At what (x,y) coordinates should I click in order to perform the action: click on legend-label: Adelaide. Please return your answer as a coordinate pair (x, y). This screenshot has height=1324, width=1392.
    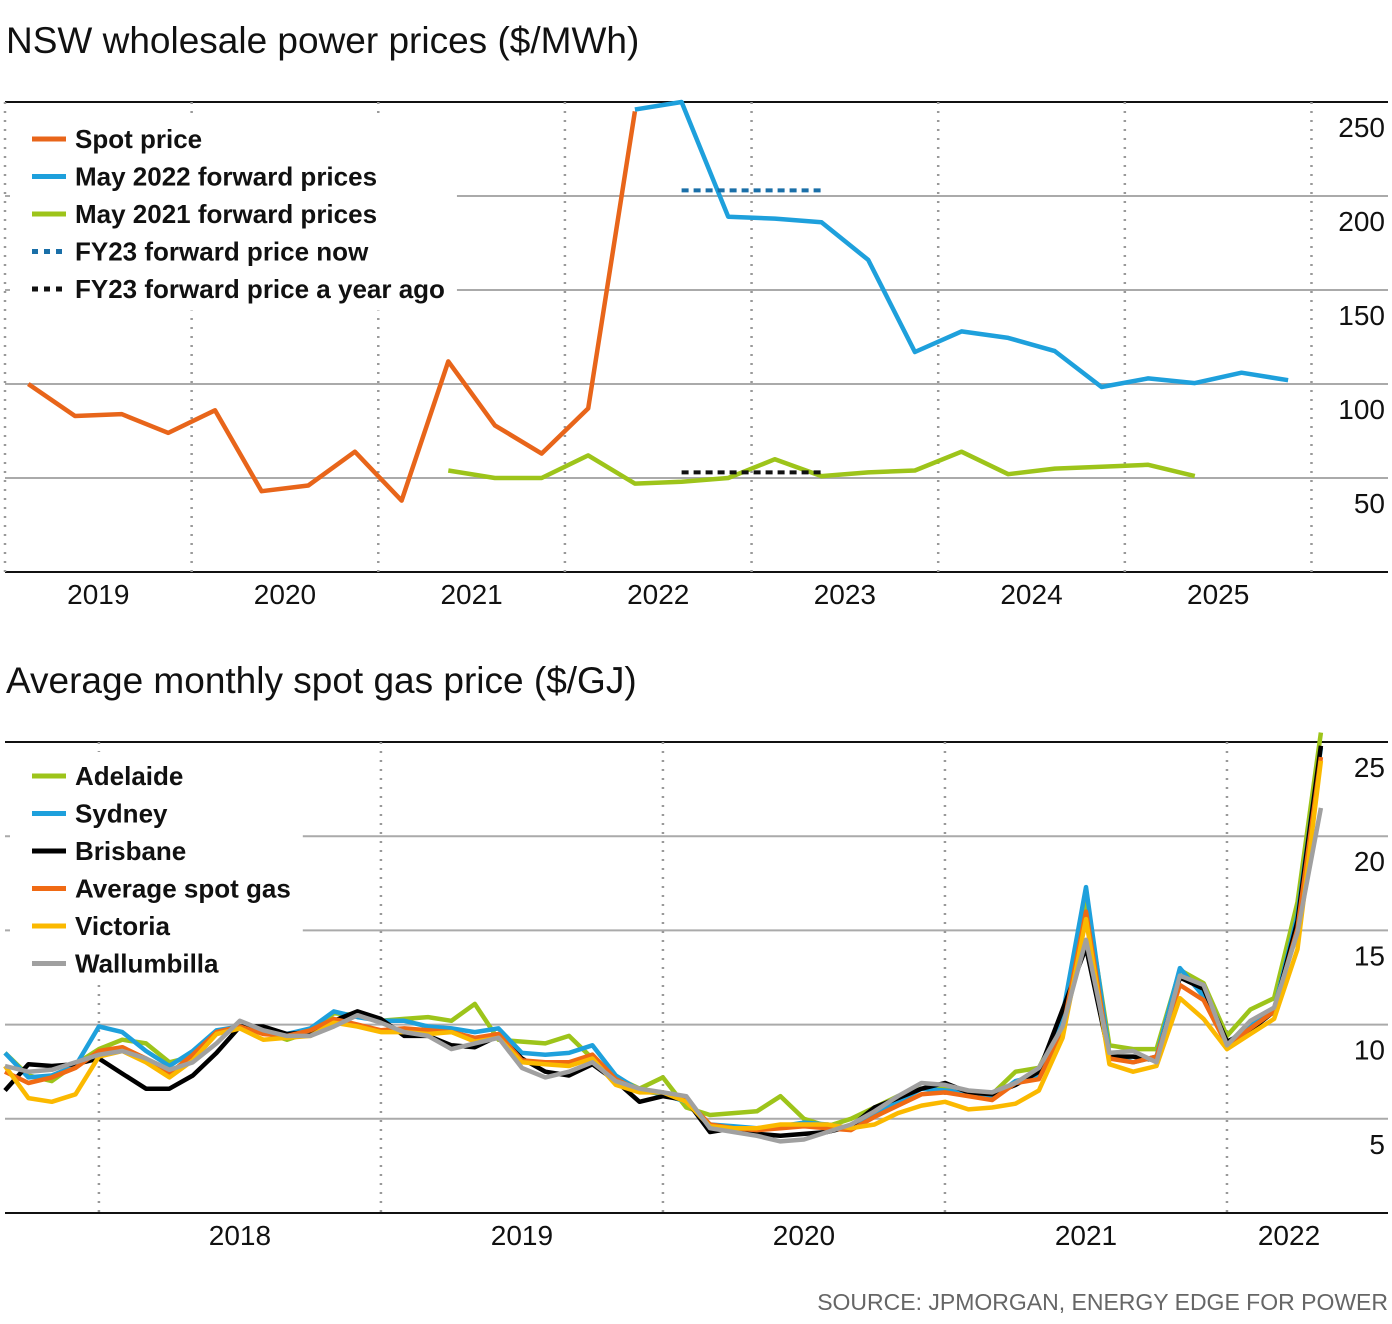
    Looking at the image, I should click on (129, 776).